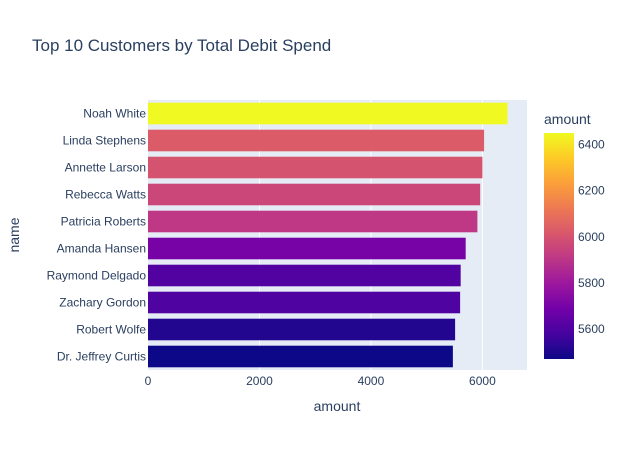 The width and height of the screenshot is (626, 455). Describe the element at coordinates (104, 141) in the screenshot. I see `y-tick-label: Linda Stephens` at that location.